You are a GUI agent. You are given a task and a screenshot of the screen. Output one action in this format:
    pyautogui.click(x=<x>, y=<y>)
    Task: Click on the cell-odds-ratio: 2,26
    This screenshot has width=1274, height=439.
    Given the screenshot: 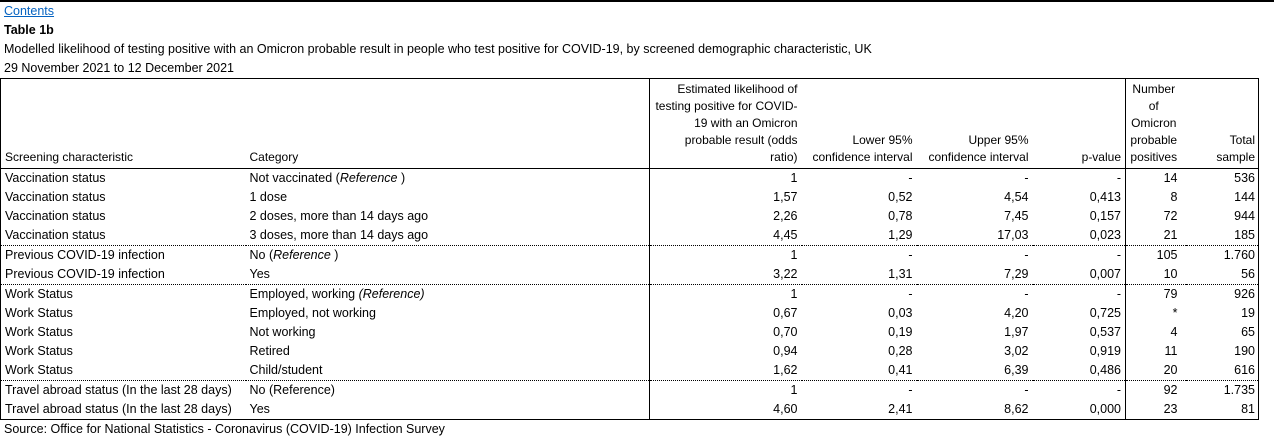 What is the action you would take?
    pyautogui.click(x=785, y=216)
    